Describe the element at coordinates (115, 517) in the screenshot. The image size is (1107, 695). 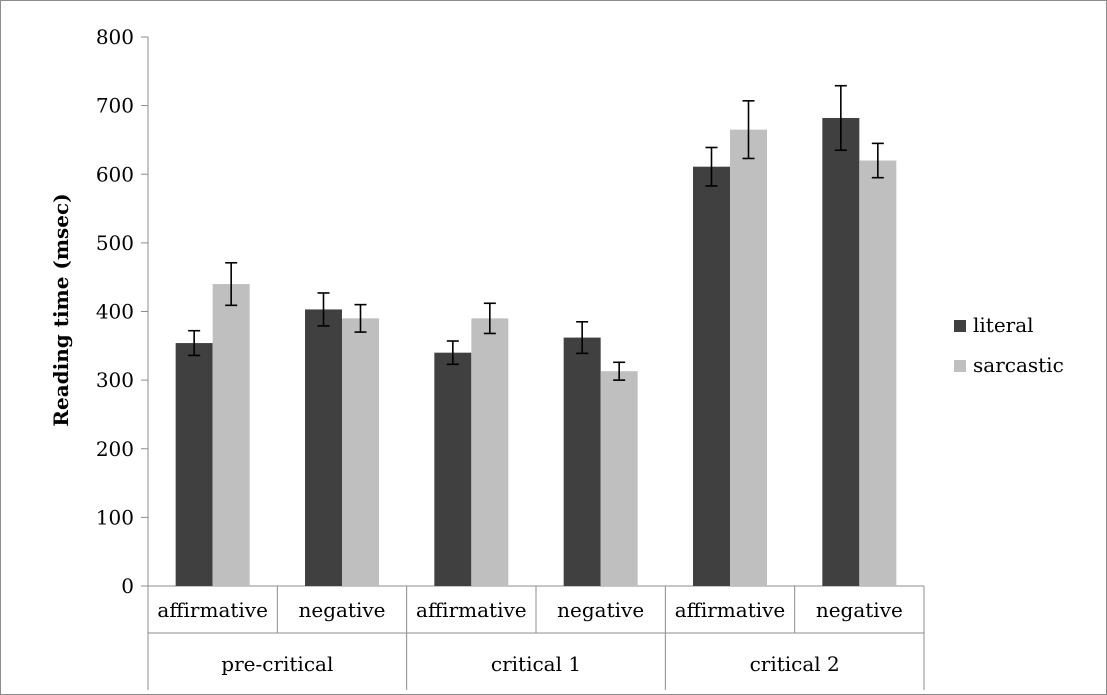
I see `y-tick-label: 100` at that location.